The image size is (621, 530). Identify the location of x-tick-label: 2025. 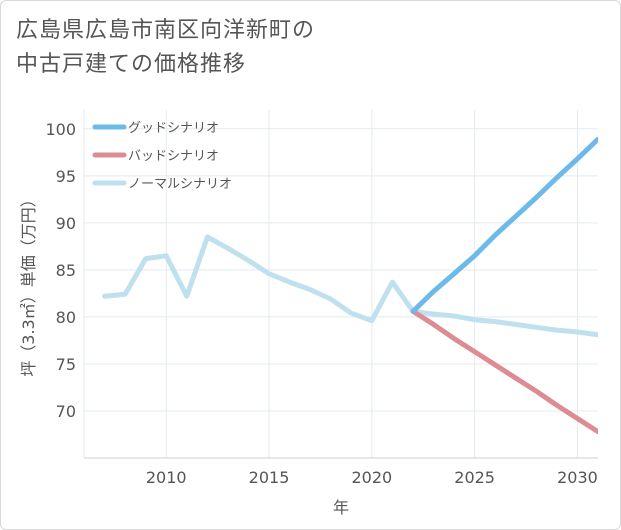
(474, 477).